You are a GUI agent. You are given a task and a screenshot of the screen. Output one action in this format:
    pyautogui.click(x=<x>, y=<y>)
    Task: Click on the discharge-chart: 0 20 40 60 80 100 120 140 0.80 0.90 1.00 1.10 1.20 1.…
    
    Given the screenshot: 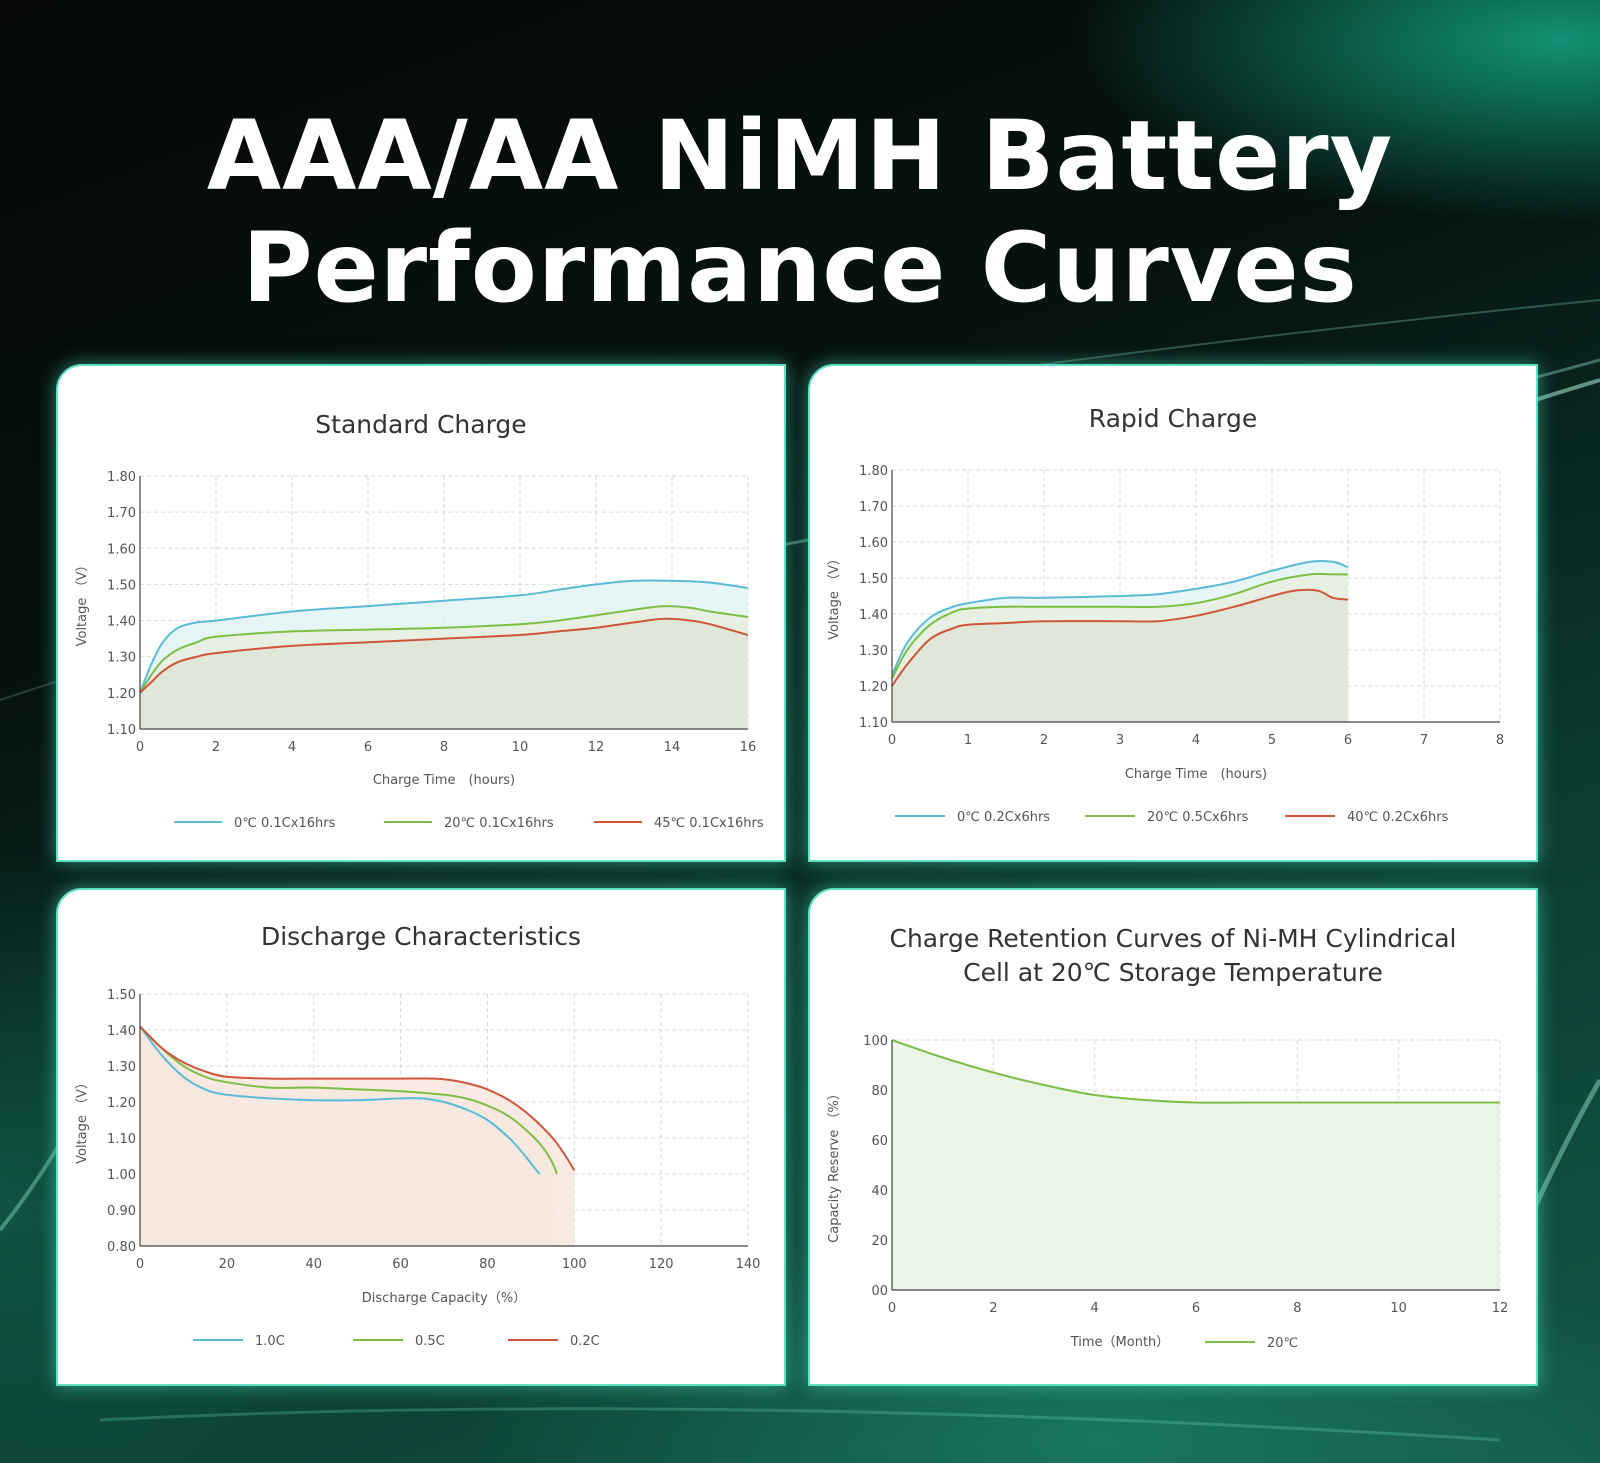 What is the action you would take?
    pyautogui.click(x=417, y=1168)
    